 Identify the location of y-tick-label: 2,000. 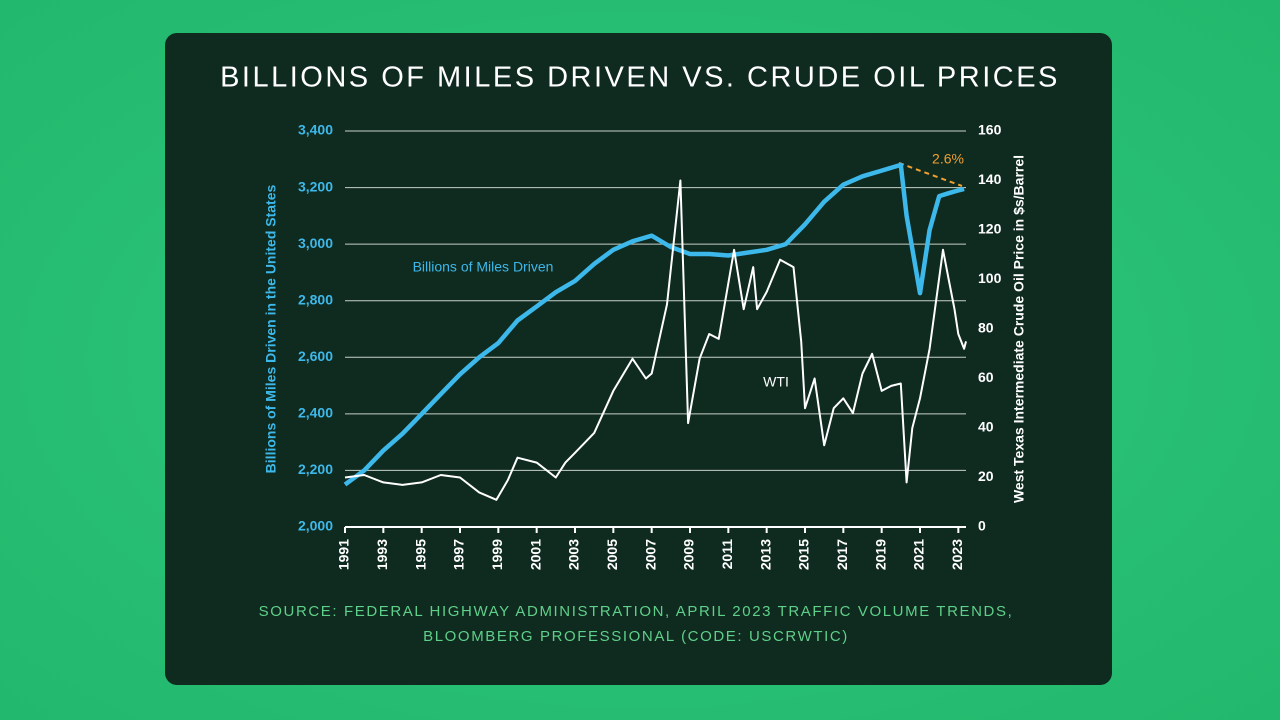
(315, 526).